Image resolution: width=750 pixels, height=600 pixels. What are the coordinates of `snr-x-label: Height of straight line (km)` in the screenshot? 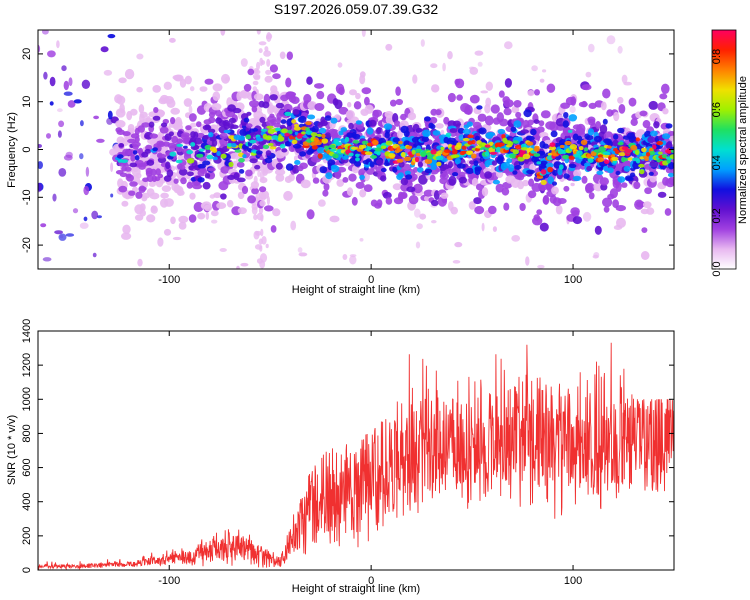 It's located at (356, 589).